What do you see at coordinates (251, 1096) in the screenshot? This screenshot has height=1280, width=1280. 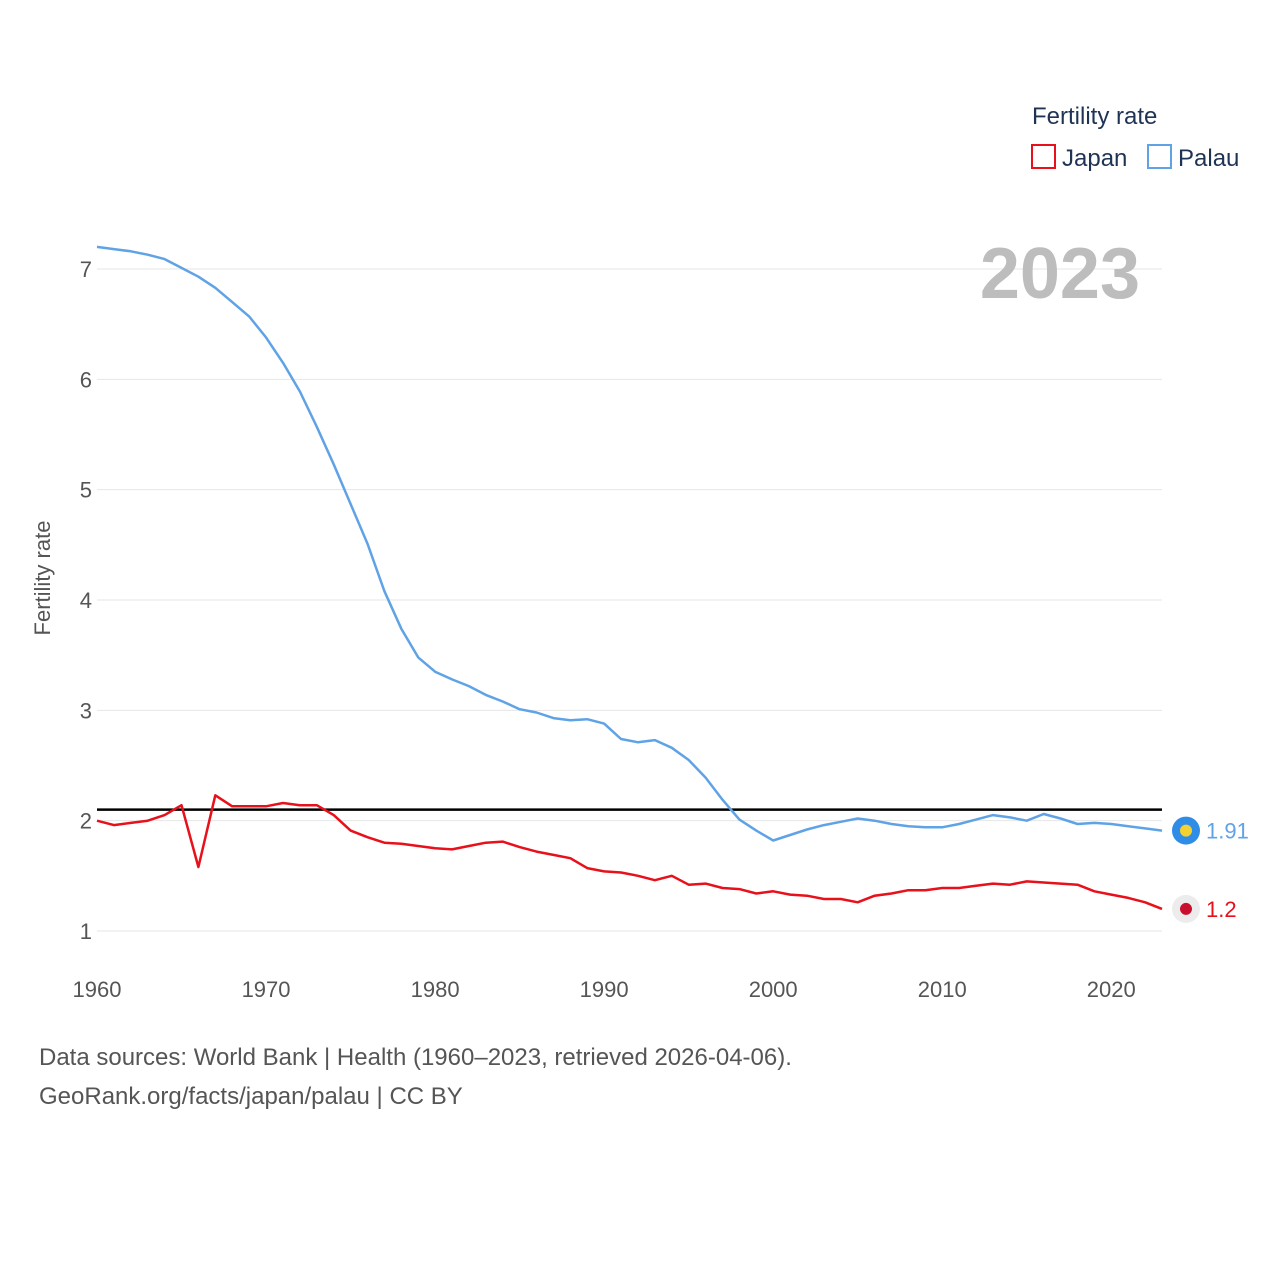 I see `attribution-footer: GeoRank.org/facts/japan/palau | CC BY` at bounding box center [251, 1096].